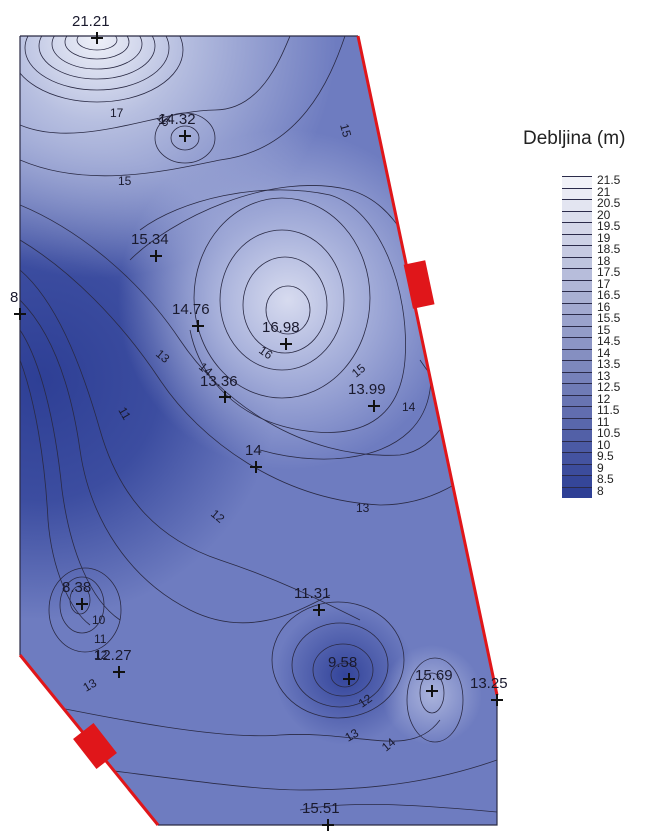  Describe the element at coordinates (612, 228) in the screenshot. I see `legend-row: 19.5` at that location.